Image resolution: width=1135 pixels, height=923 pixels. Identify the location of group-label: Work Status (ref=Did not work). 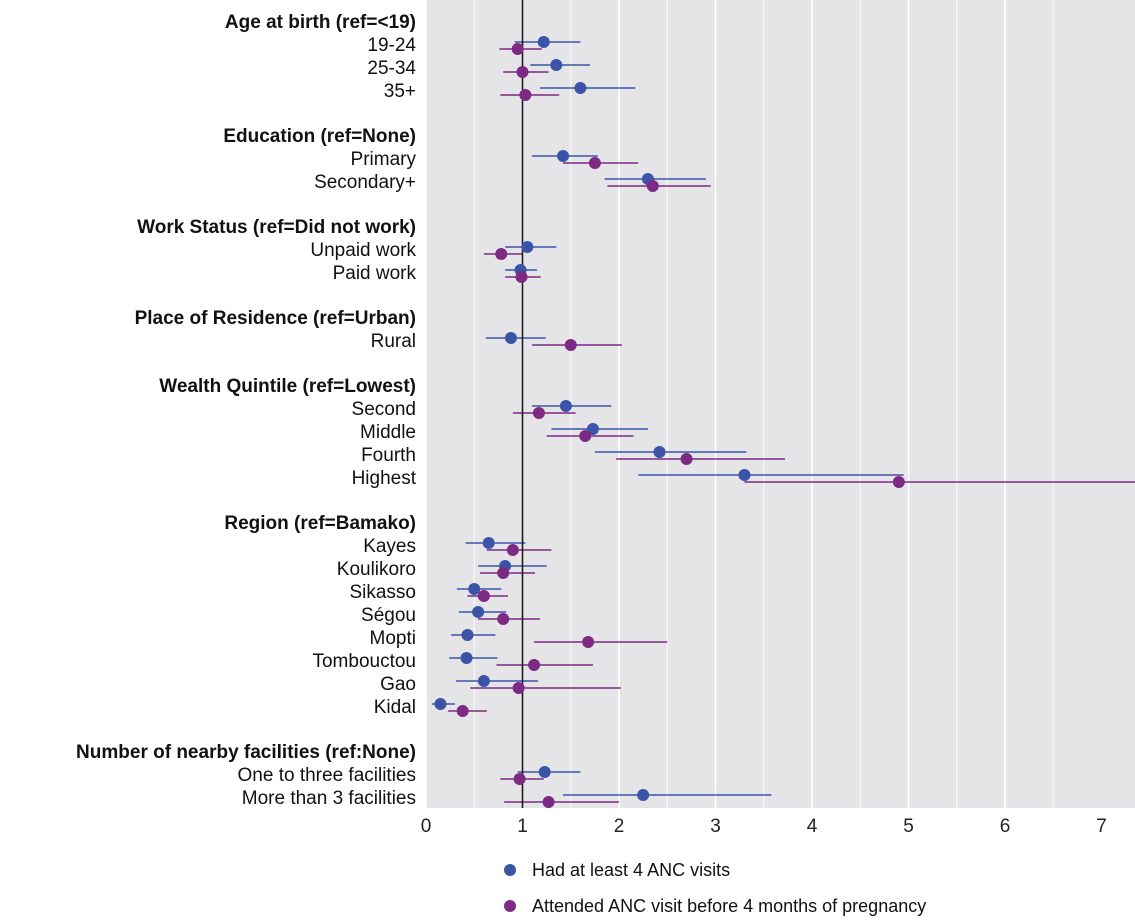
(276, 227).